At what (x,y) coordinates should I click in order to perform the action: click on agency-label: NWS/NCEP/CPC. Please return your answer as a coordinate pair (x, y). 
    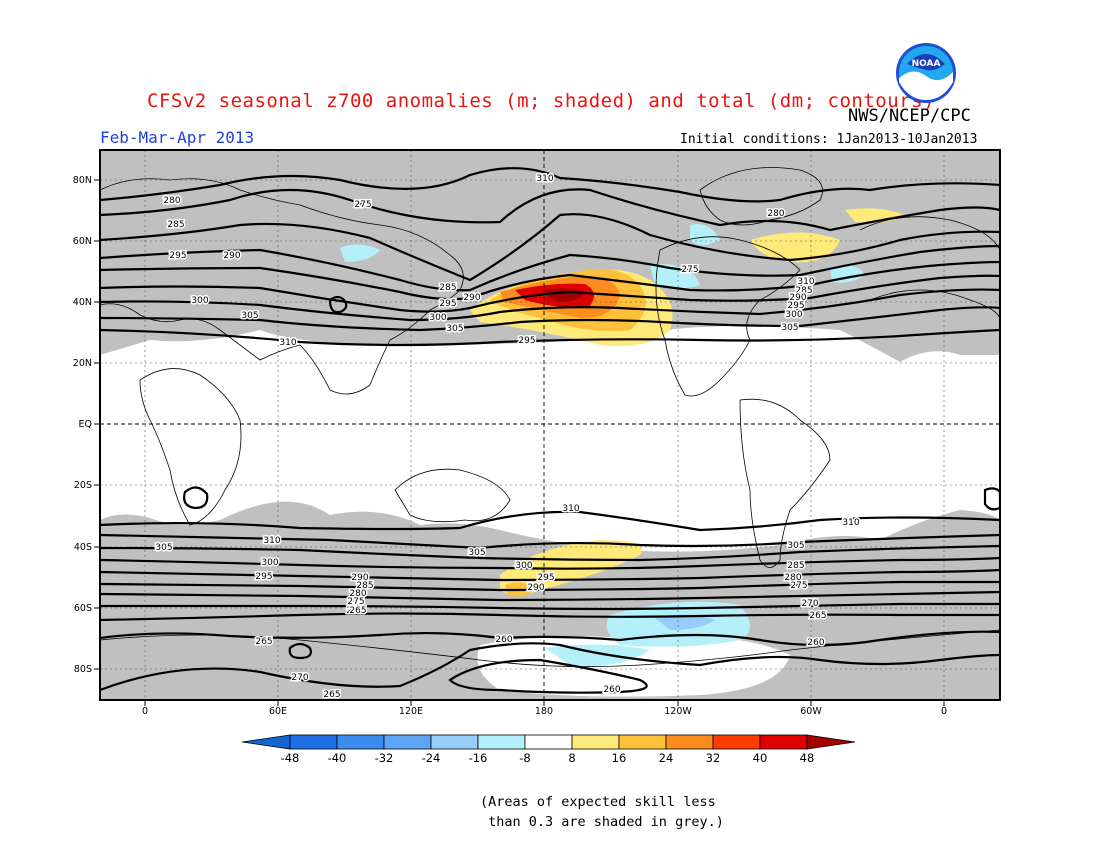
    Looking at the image, I should click on (909, 116).